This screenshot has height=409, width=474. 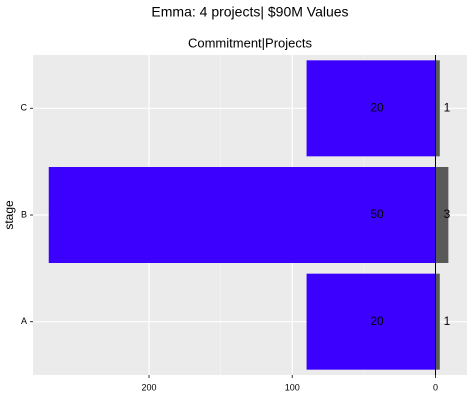 What do you see at coordinates (24, 214) in the screenshot?
I see `y-tick-label: B` at bounding box center [24, 214].